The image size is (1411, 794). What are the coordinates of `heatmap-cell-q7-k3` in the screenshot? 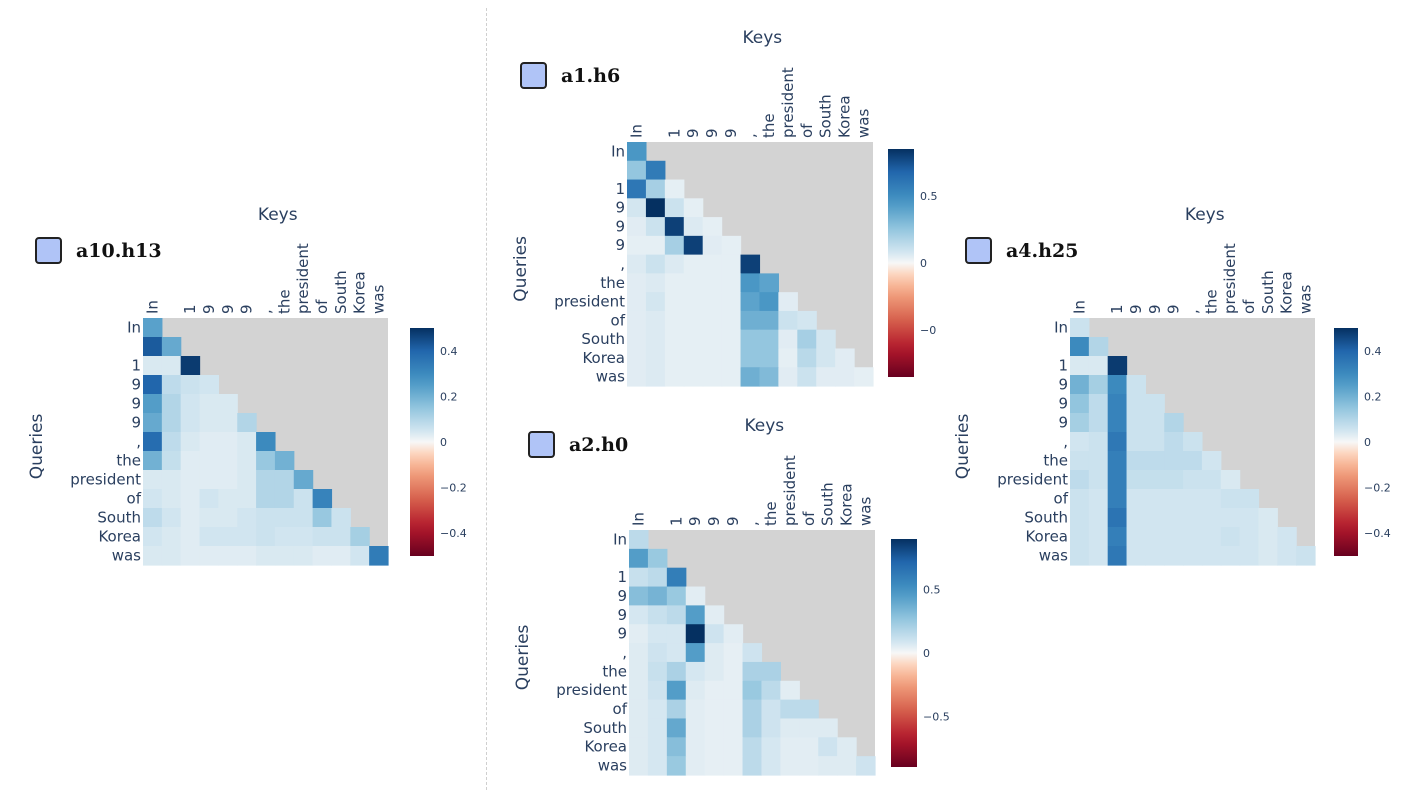 It's located at (1136, 461).